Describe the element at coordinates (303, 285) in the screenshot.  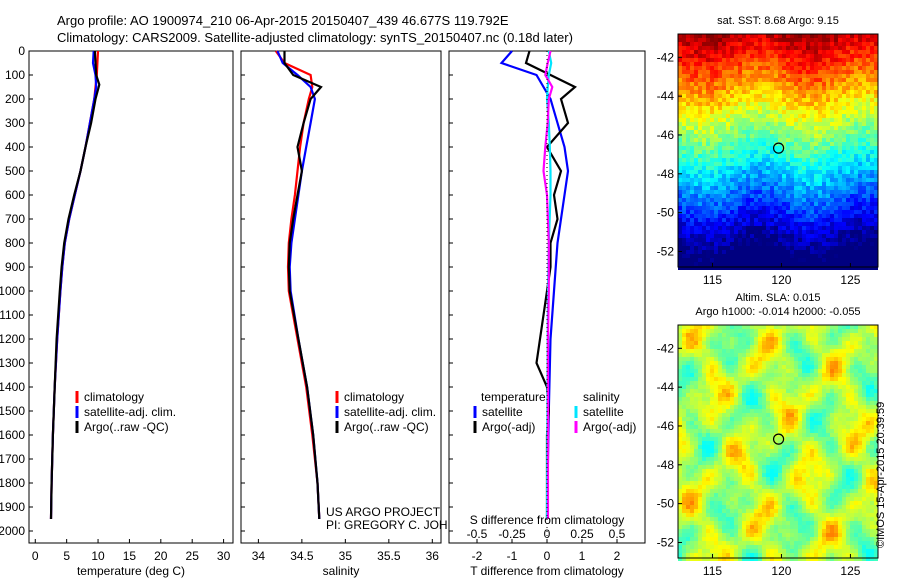
I see `series-line-argo-raw-qc-` at that location.